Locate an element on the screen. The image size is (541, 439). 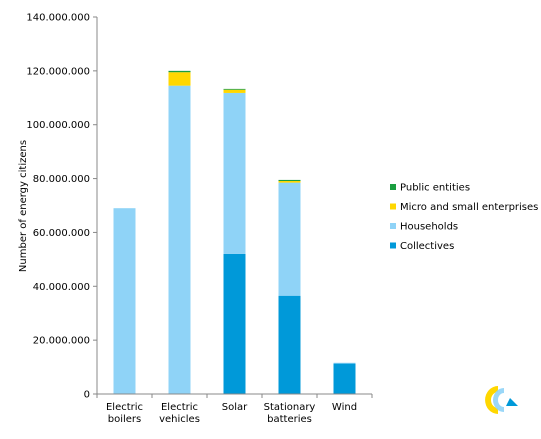
x-category-label: Electric vehicles is located at coordinates (179, 413).